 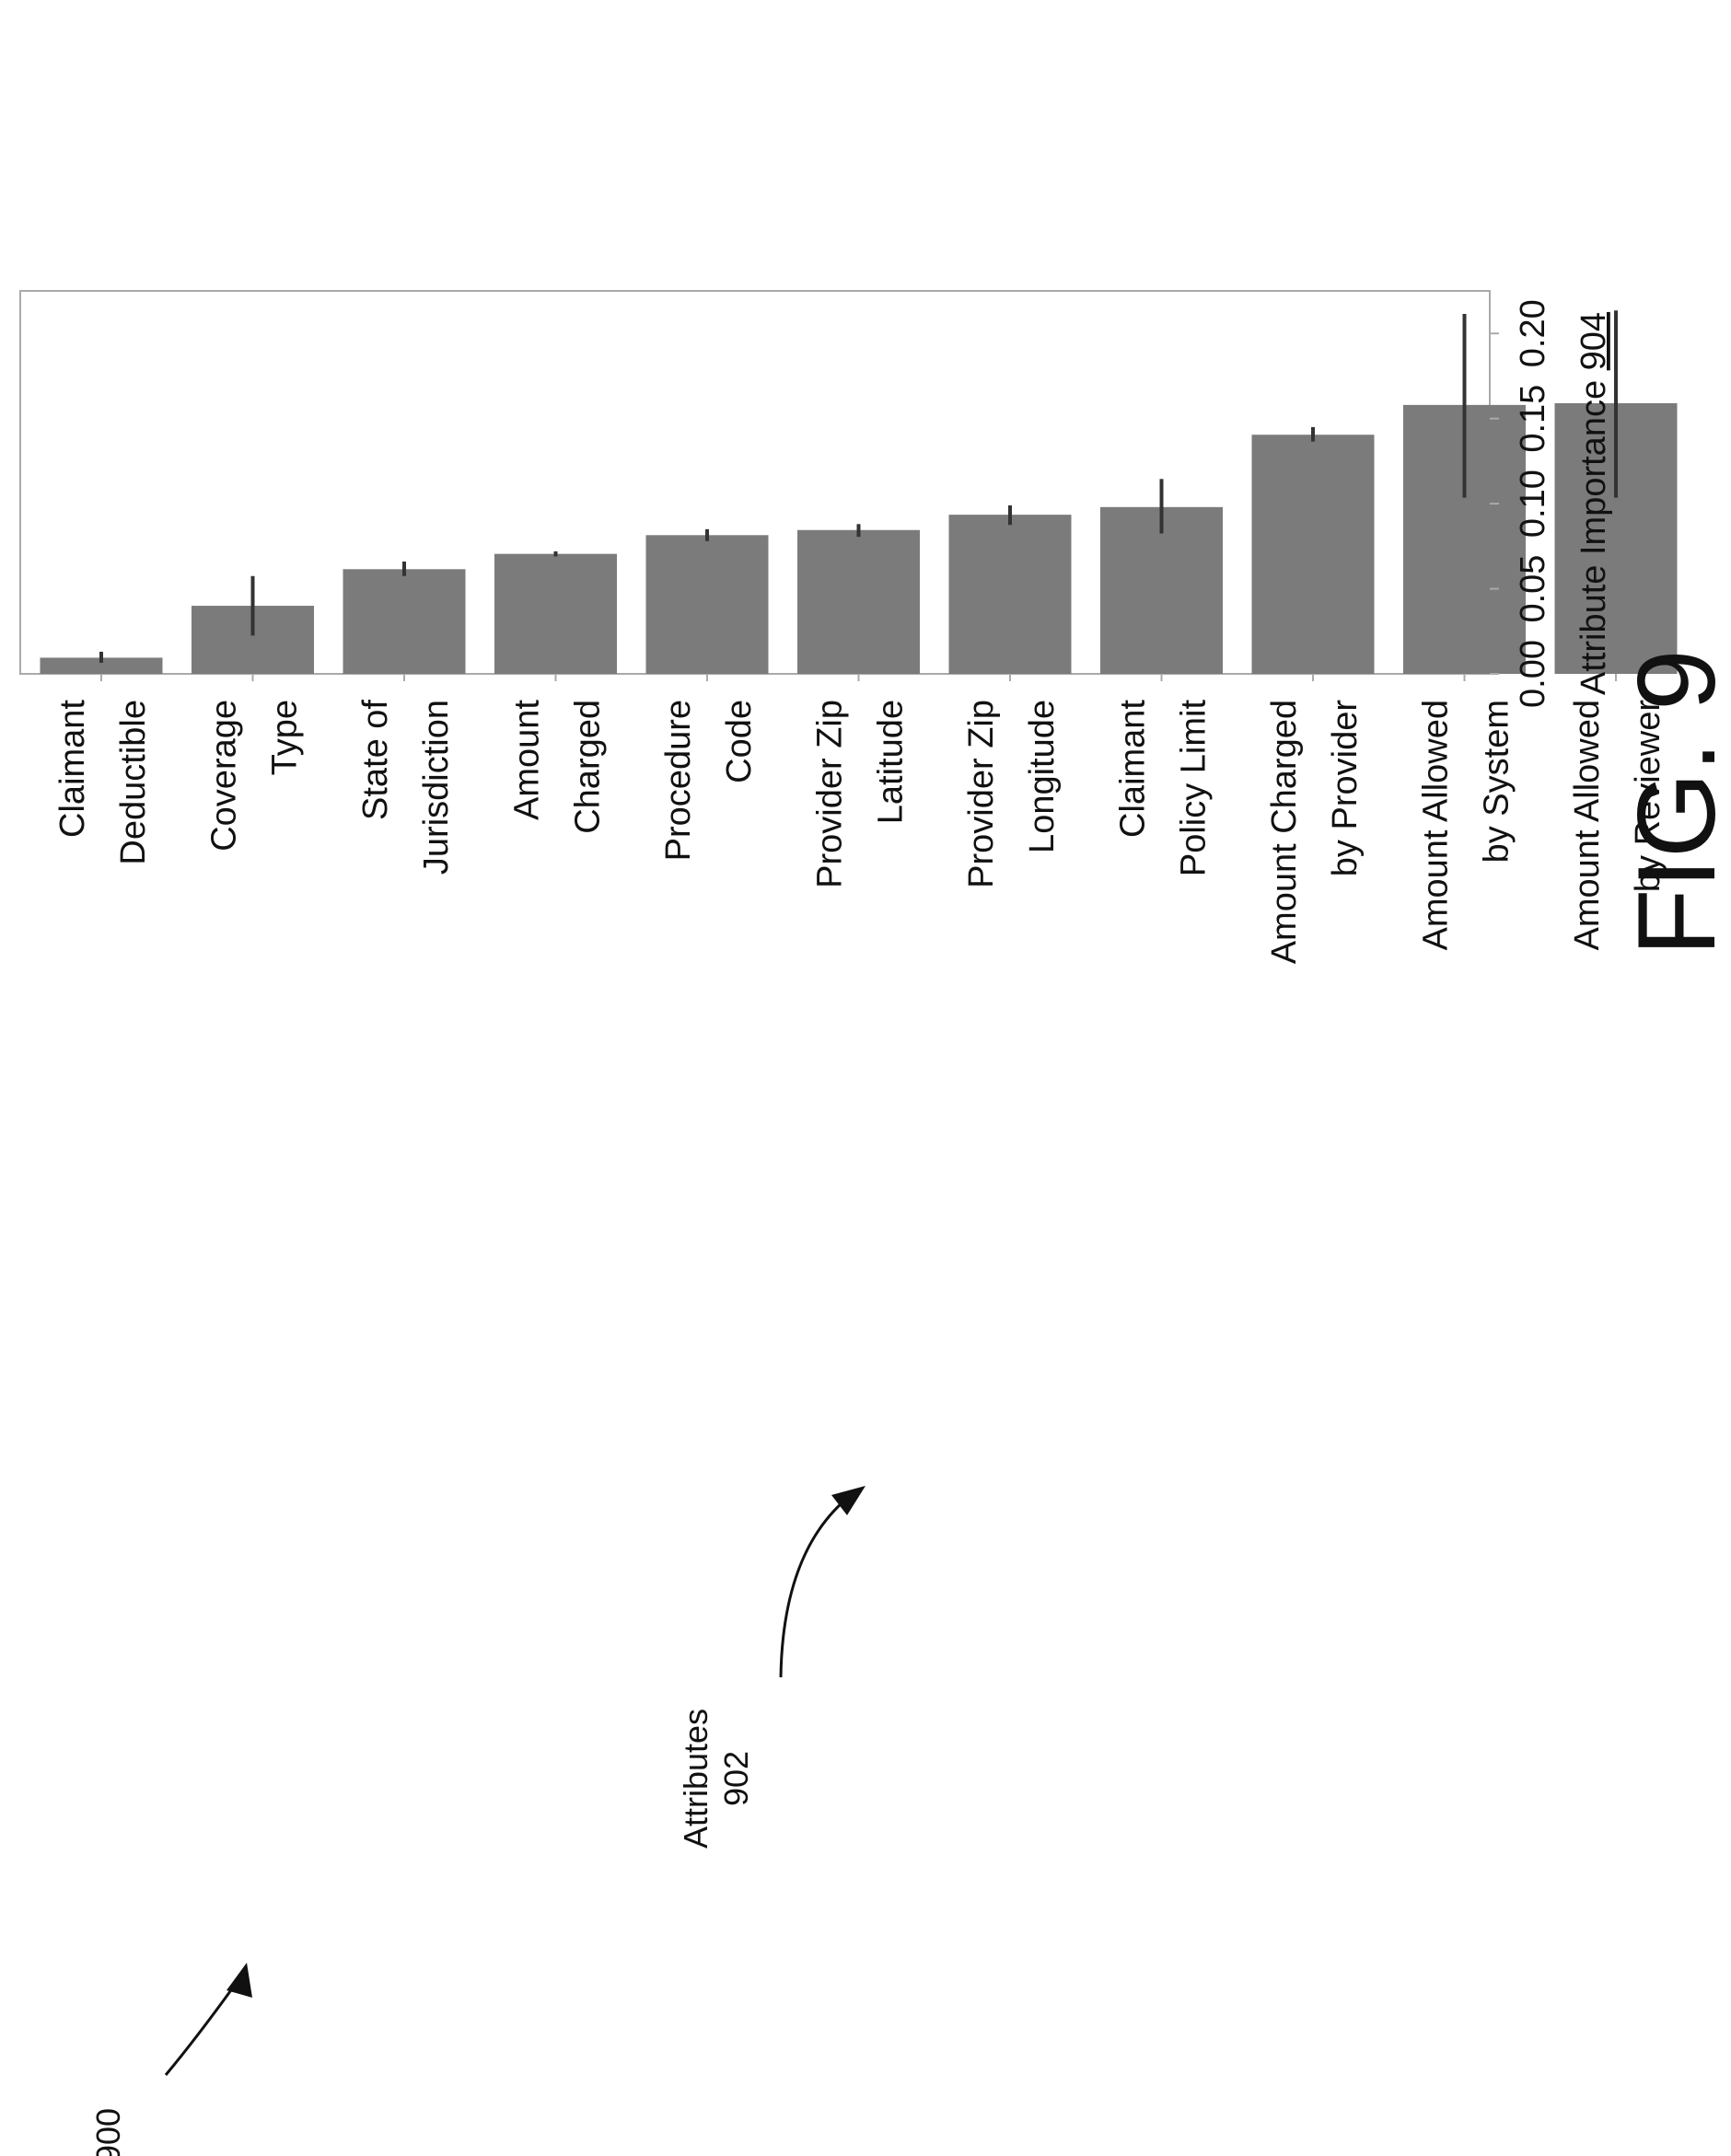 What do you see at coordinates (1164, 788) in the screenshot?
I see `category-label: Claimant Policy Limit` at bounding box center [1164, 788].